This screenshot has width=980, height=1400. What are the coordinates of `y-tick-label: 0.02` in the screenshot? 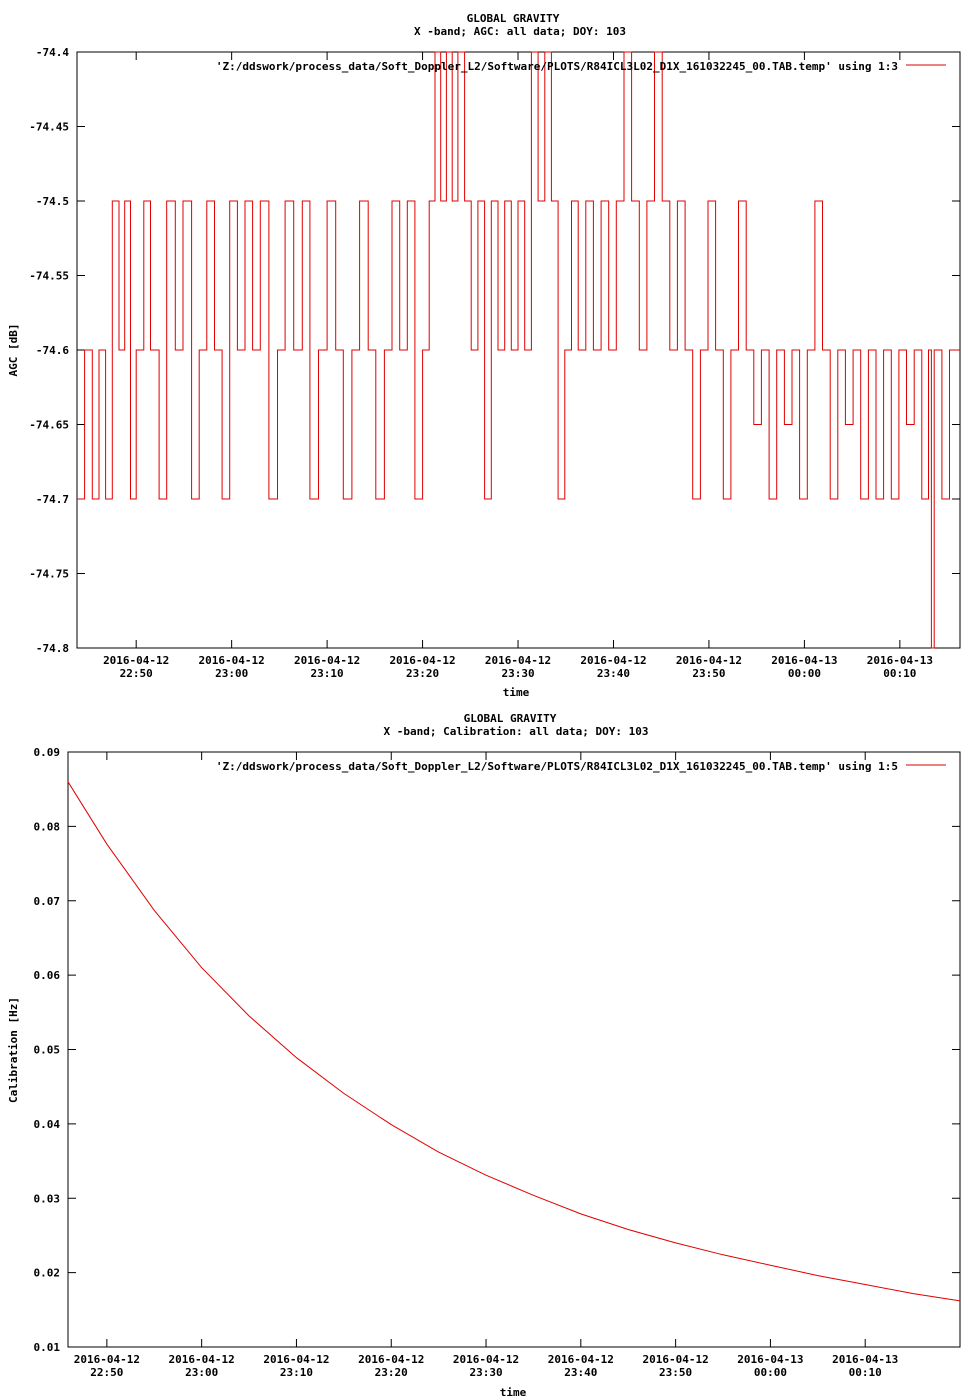 It's located at (47, 1273).